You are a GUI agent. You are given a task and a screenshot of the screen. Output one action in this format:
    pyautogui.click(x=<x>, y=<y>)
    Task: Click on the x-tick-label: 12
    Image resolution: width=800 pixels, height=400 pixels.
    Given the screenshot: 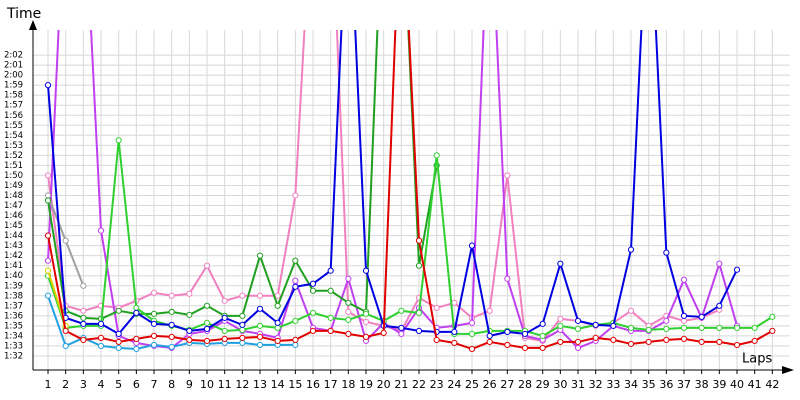 What is the action you would take?
    pyautogui.click(x=242, y=384)
    